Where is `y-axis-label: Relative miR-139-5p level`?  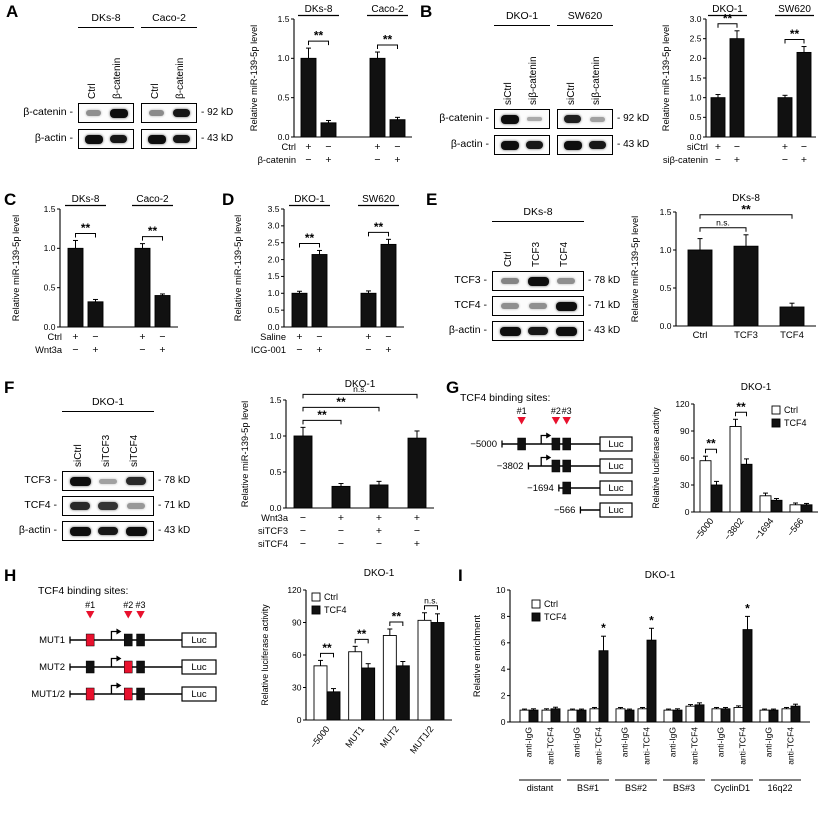
y-axis-label: Relative miR-139-5p level is located at coordinates (245, 454).